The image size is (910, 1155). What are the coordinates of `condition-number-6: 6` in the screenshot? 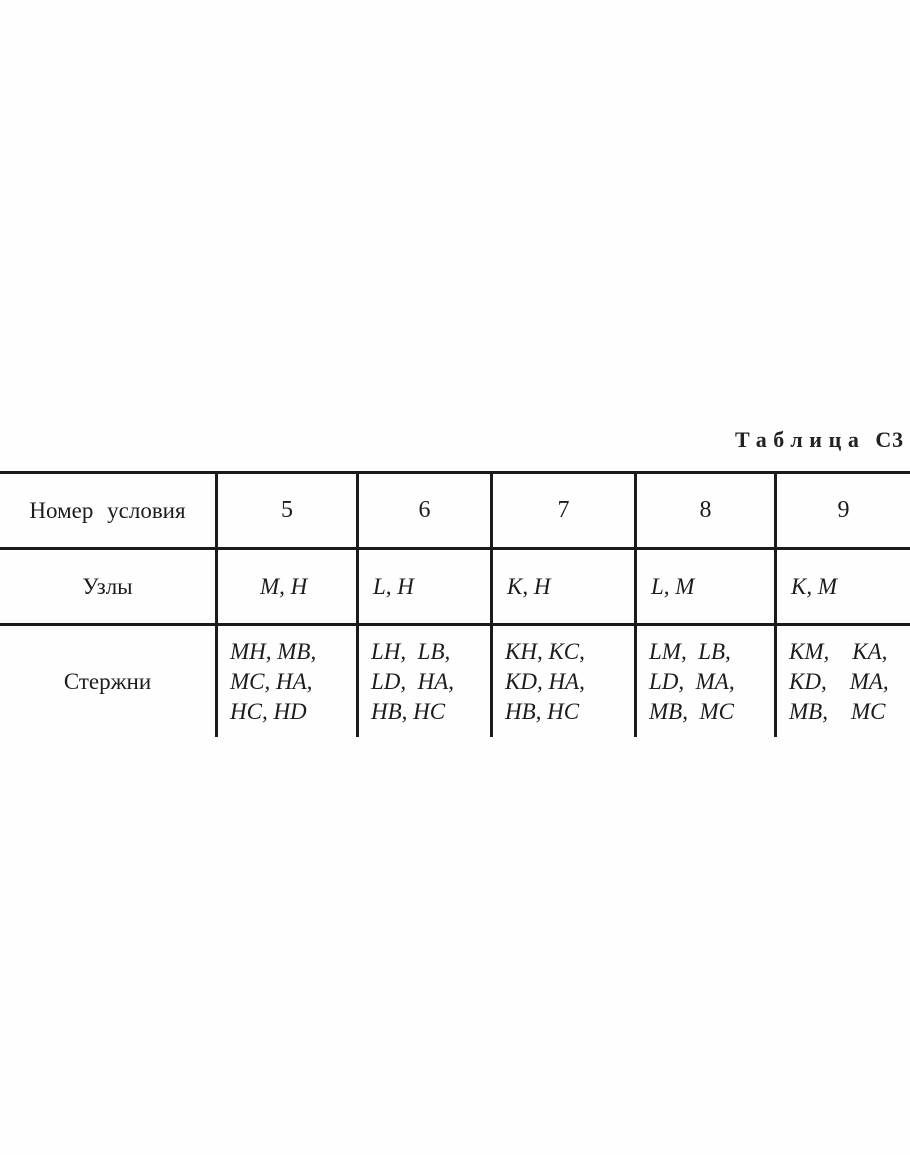 It's located at (426, 512).